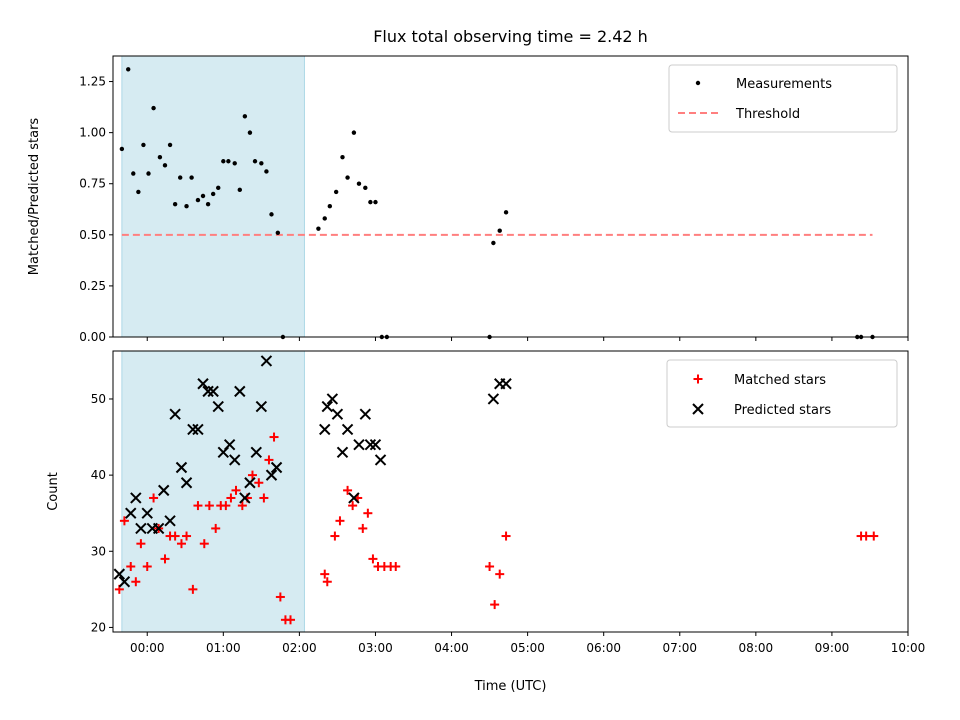 The width and height of the screenshot is (960, 720). What do you see at coordinates (832, 648) in the screenshot?
I see `x-tick-label-9: 09:00` at bounding box center [832, 648].